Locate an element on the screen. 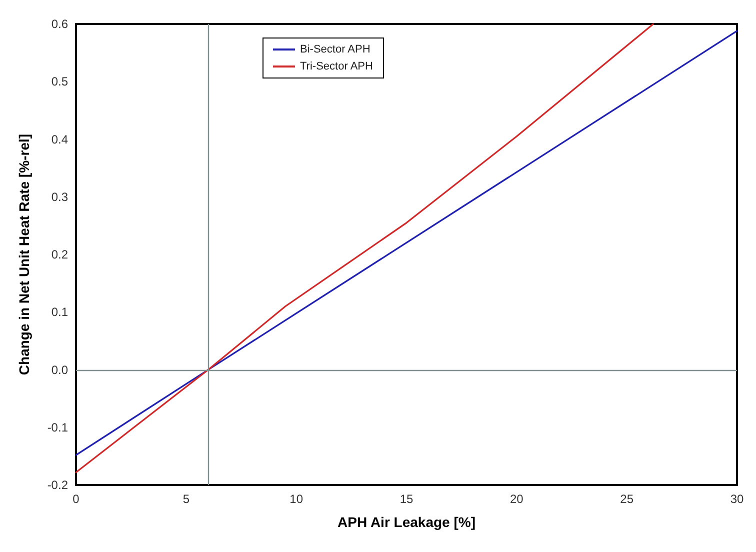 The width and height of the screenshot is (756, 552). x-tick-label: 20 is located at coordinates (517, 499).